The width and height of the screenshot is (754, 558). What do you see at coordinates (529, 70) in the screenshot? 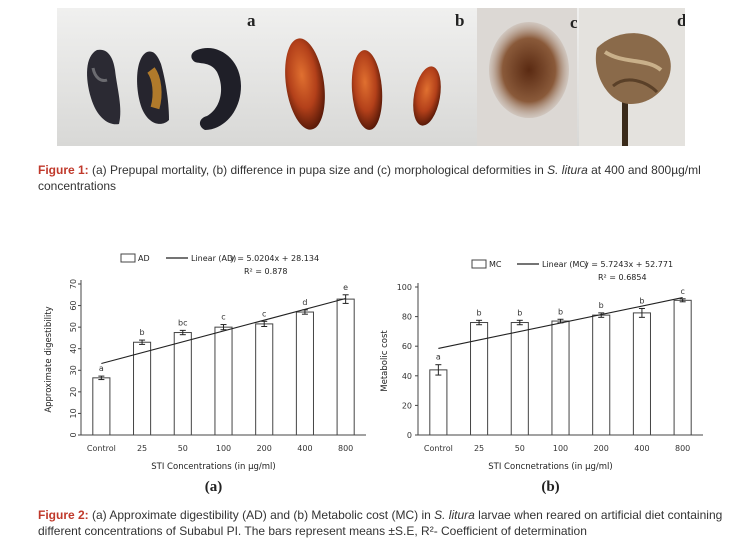
I see `deformed-pupa` at bounding box center [529, 70].